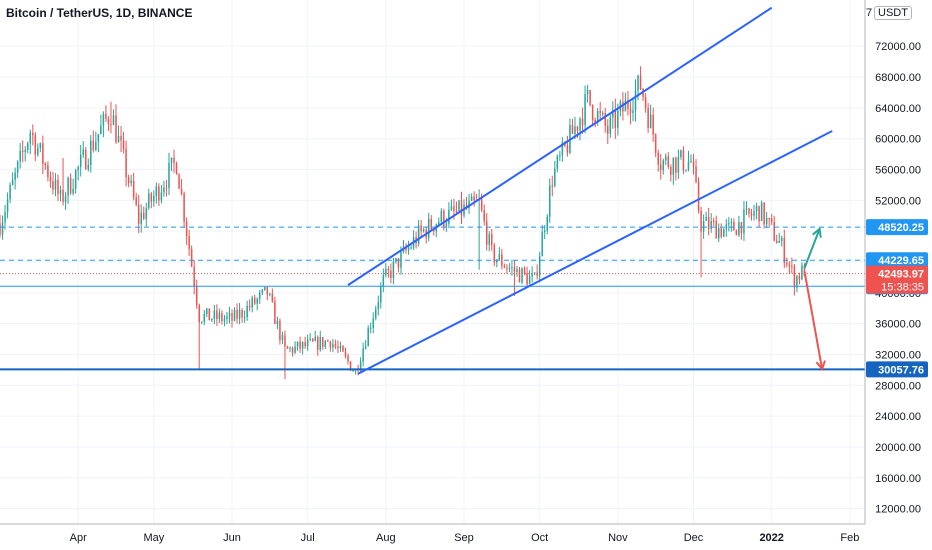 The height and width of the screenshot is (550, 932). I want to click on symbol-title: Bitcoin / TetherUS, 1D, BINANCE, so click(99, 13).